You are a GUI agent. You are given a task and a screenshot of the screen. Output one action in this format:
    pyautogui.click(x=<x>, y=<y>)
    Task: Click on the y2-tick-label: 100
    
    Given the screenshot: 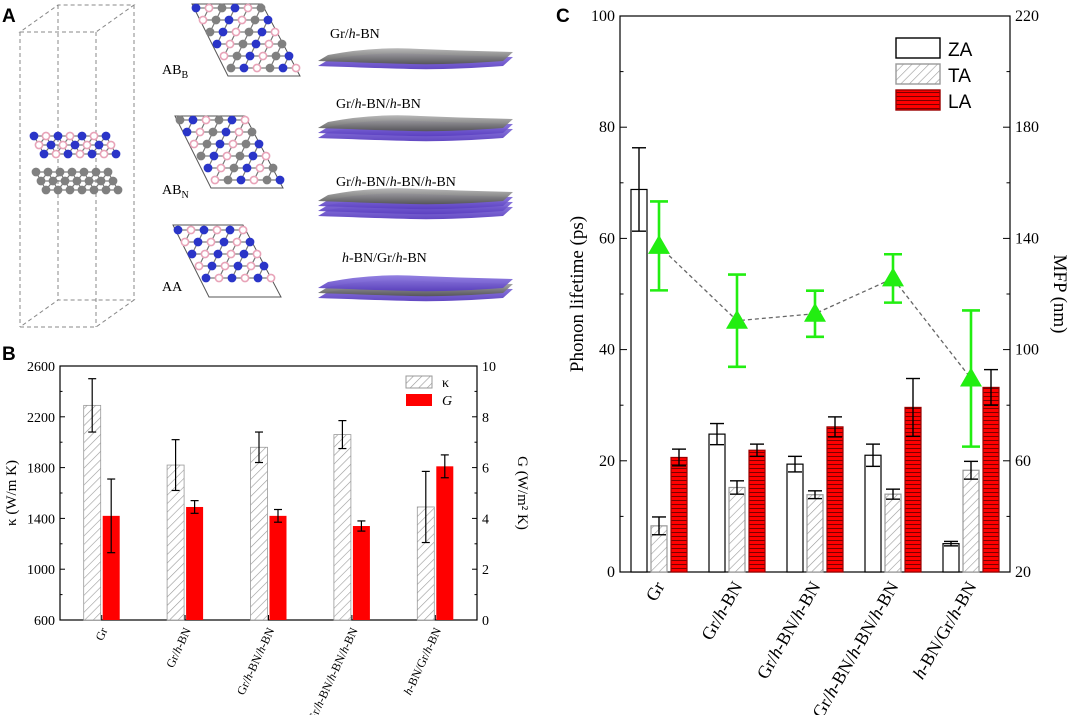 What is the action you would take?
    pyautogui.click(x=1027, y=350)
    